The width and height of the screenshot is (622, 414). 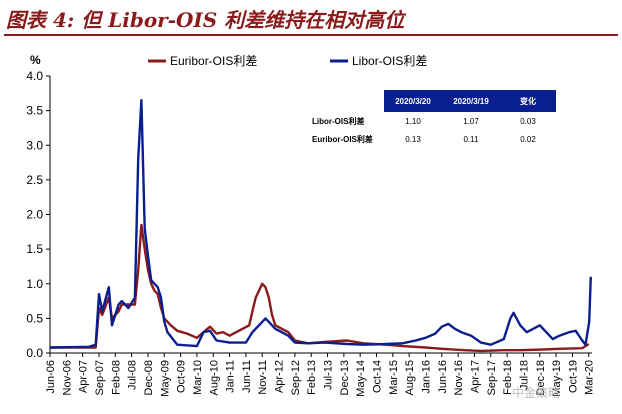 I want to click on x-tick-label: Sep-07, so click(x=100, y=377).